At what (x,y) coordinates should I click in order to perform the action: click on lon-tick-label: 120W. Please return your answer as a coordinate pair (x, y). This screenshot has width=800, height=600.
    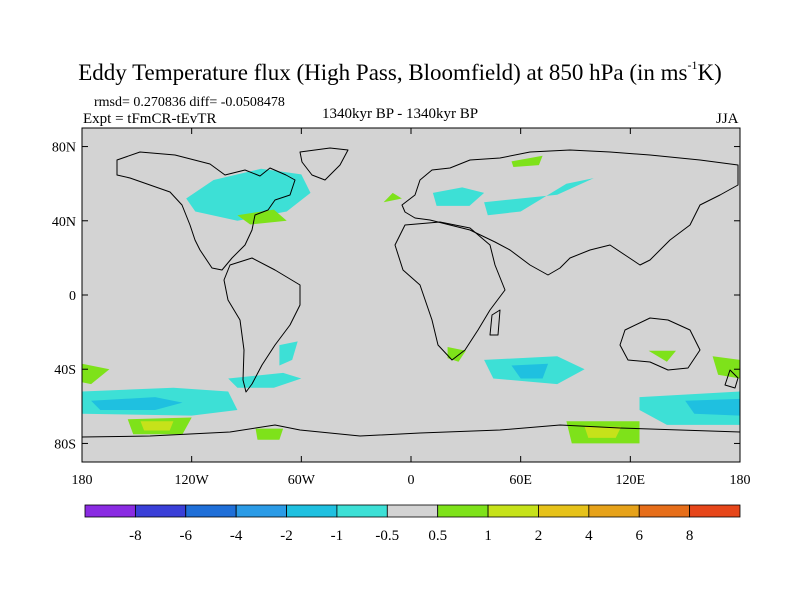
    Looking at the image, I should click on (192, 480).